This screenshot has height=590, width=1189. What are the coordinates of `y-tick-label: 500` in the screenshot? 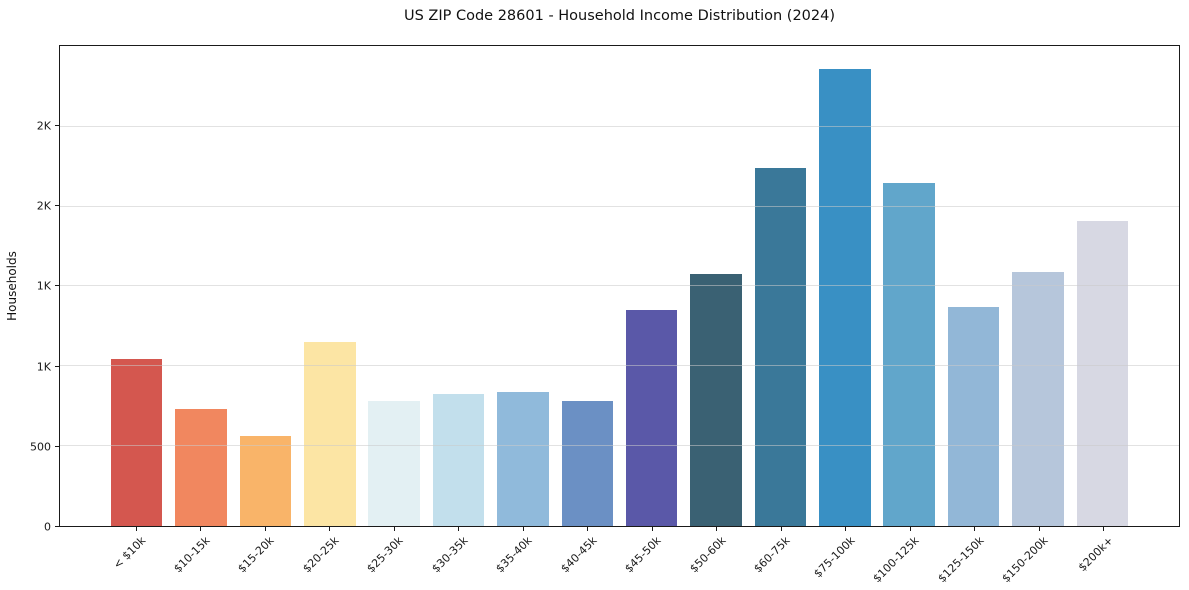 It's located at (40, 447).